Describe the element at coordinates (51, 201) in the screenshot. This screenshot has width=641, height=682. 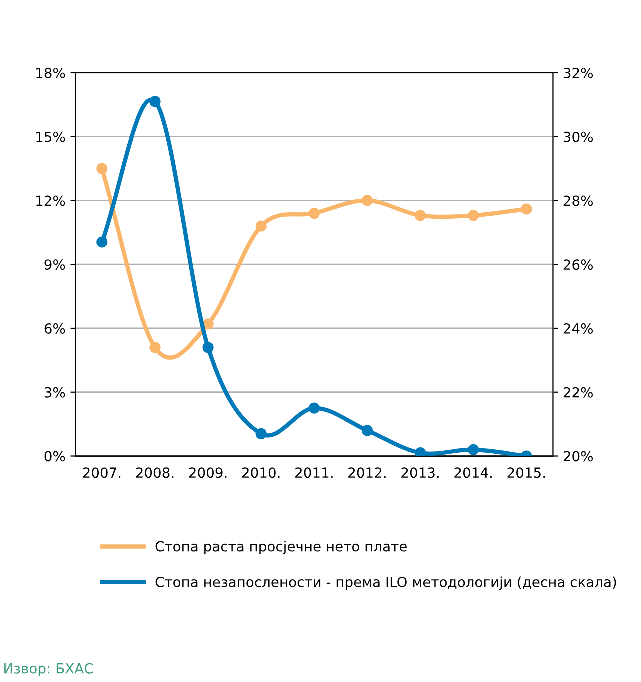
I see `y-tick-label: 12%` at that location.